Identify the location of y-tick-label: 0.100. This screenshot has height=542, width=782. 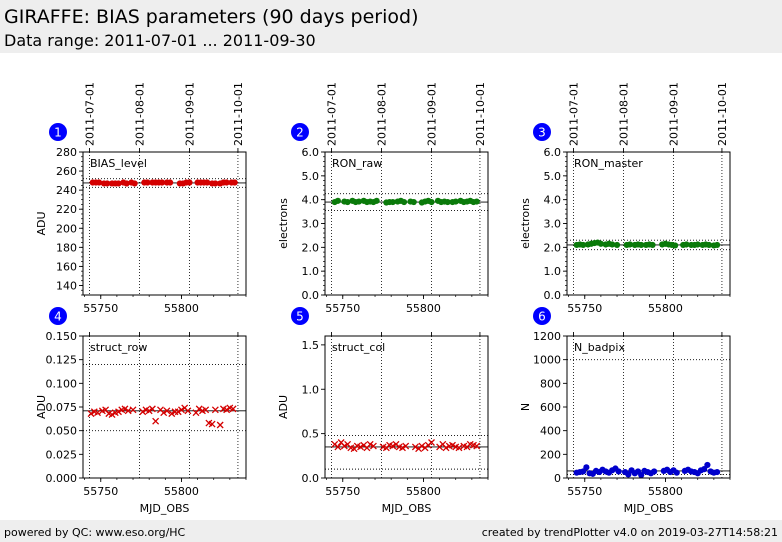
(62, 383).